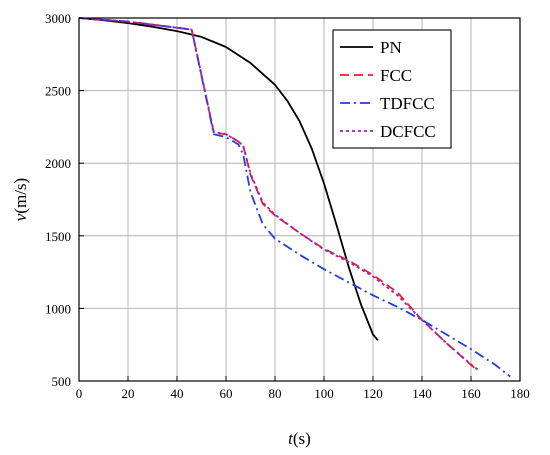 The image size is (550, 455). I want to click on y-tick-label: 2000, so click(58, 163).